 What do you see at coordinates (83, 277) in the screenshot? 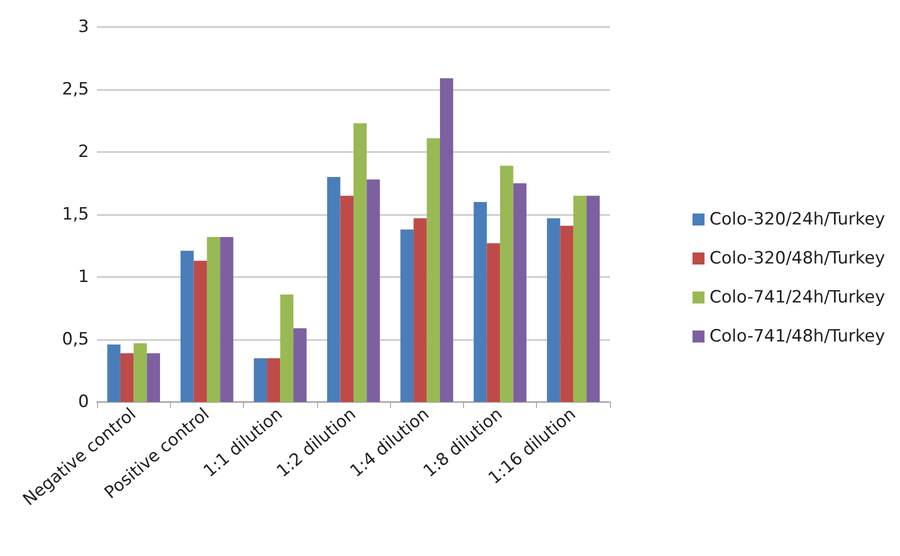
I see `y-tick-label: 1` at bounding box center [83, 277].